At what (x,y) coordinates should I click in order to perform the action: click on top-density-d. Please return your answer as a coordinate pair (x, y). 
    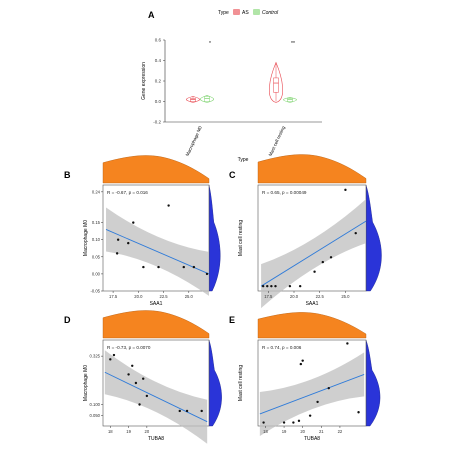
    Looking at the image, I should click on (156, 324).